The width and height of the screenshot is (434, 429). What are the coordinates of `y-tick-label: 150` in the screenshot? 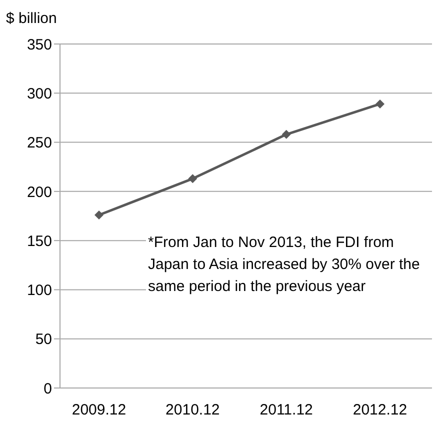 It's located at (39, 241).